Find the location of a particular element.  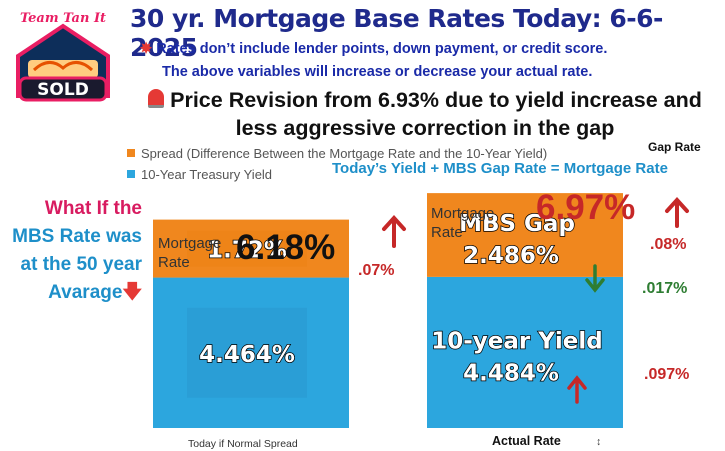

data-label-yield-1: 4.484% is located at coordinates (511, 373).